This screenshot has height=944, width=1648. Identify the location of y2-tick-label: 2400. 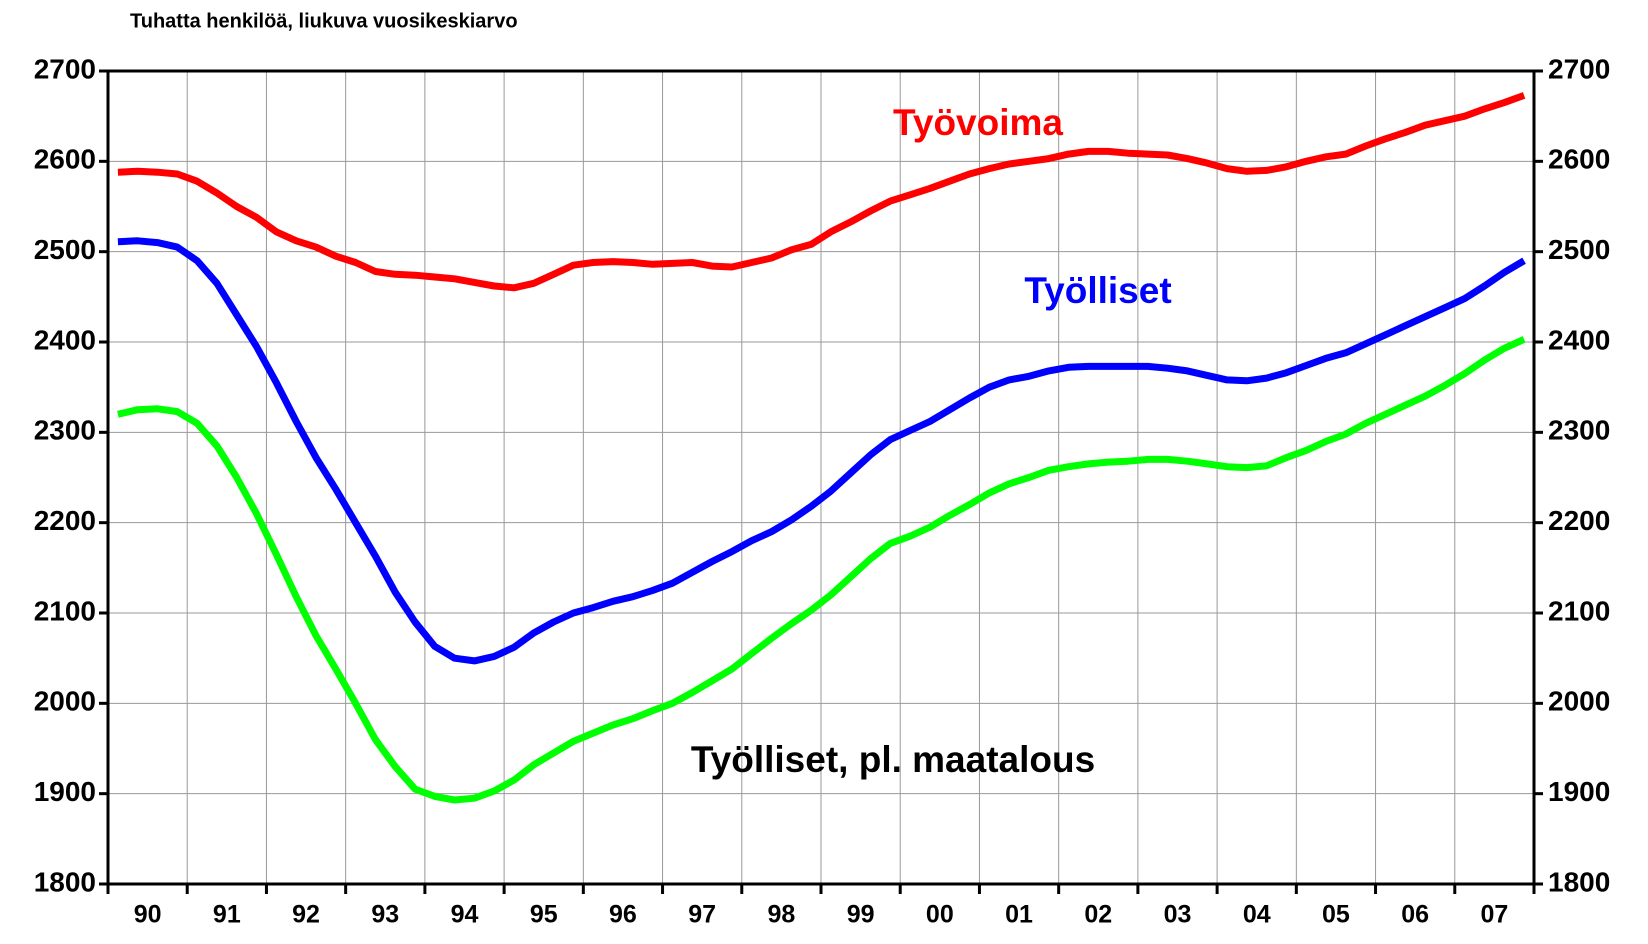
(1579, 339).